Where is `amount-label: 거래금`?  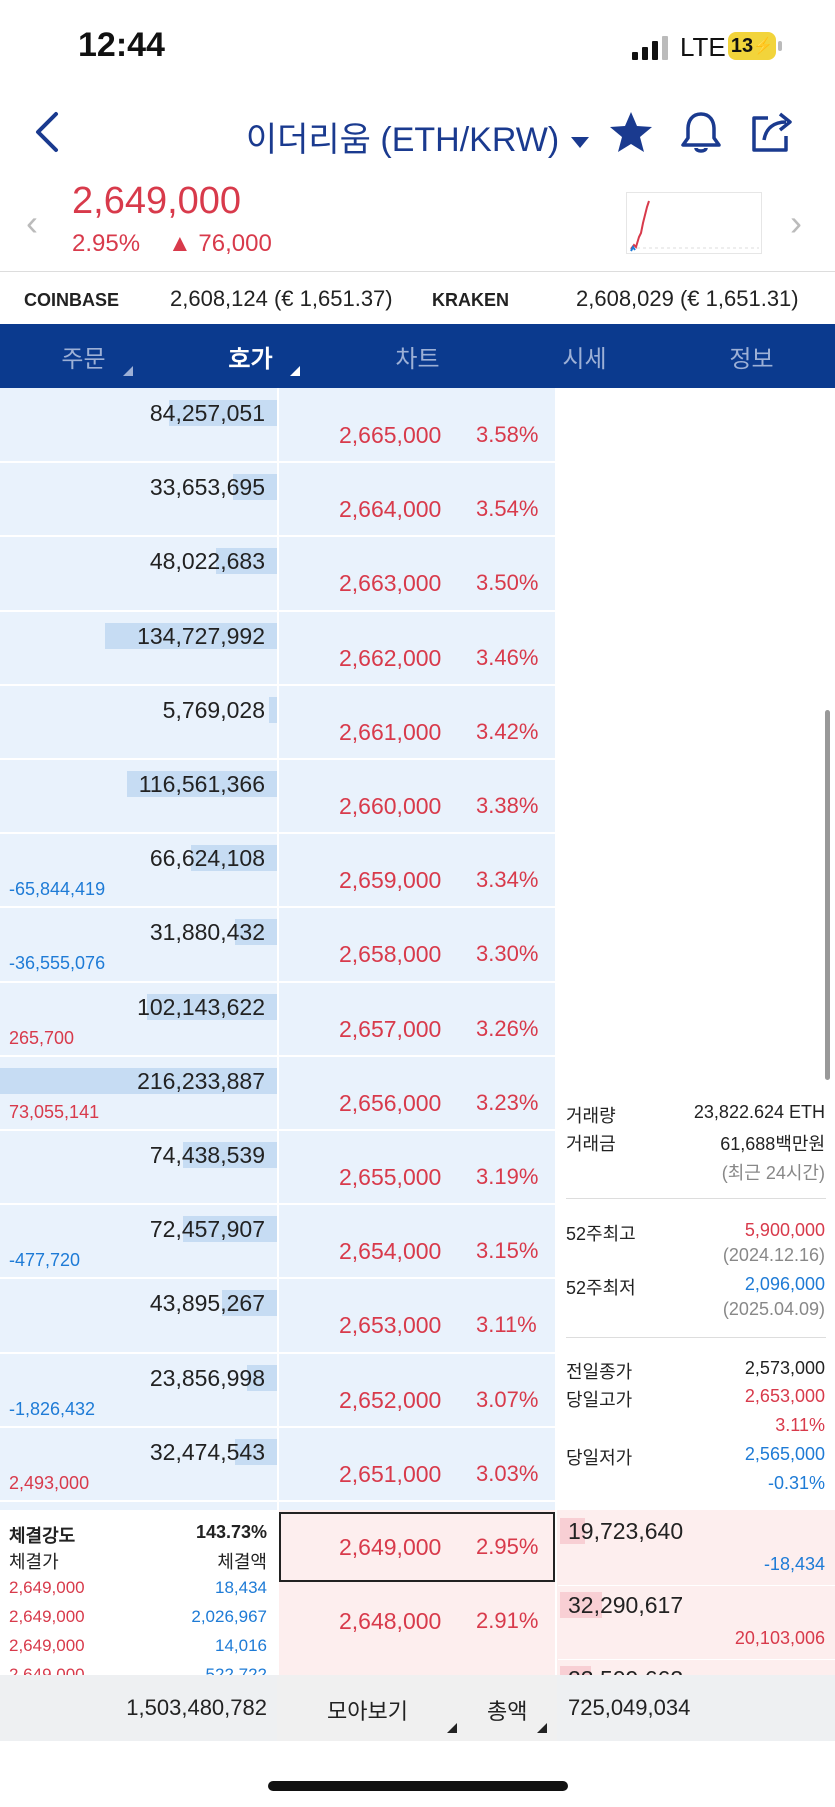
amount-label: 거래금 is located at coordinates (591, 1144).